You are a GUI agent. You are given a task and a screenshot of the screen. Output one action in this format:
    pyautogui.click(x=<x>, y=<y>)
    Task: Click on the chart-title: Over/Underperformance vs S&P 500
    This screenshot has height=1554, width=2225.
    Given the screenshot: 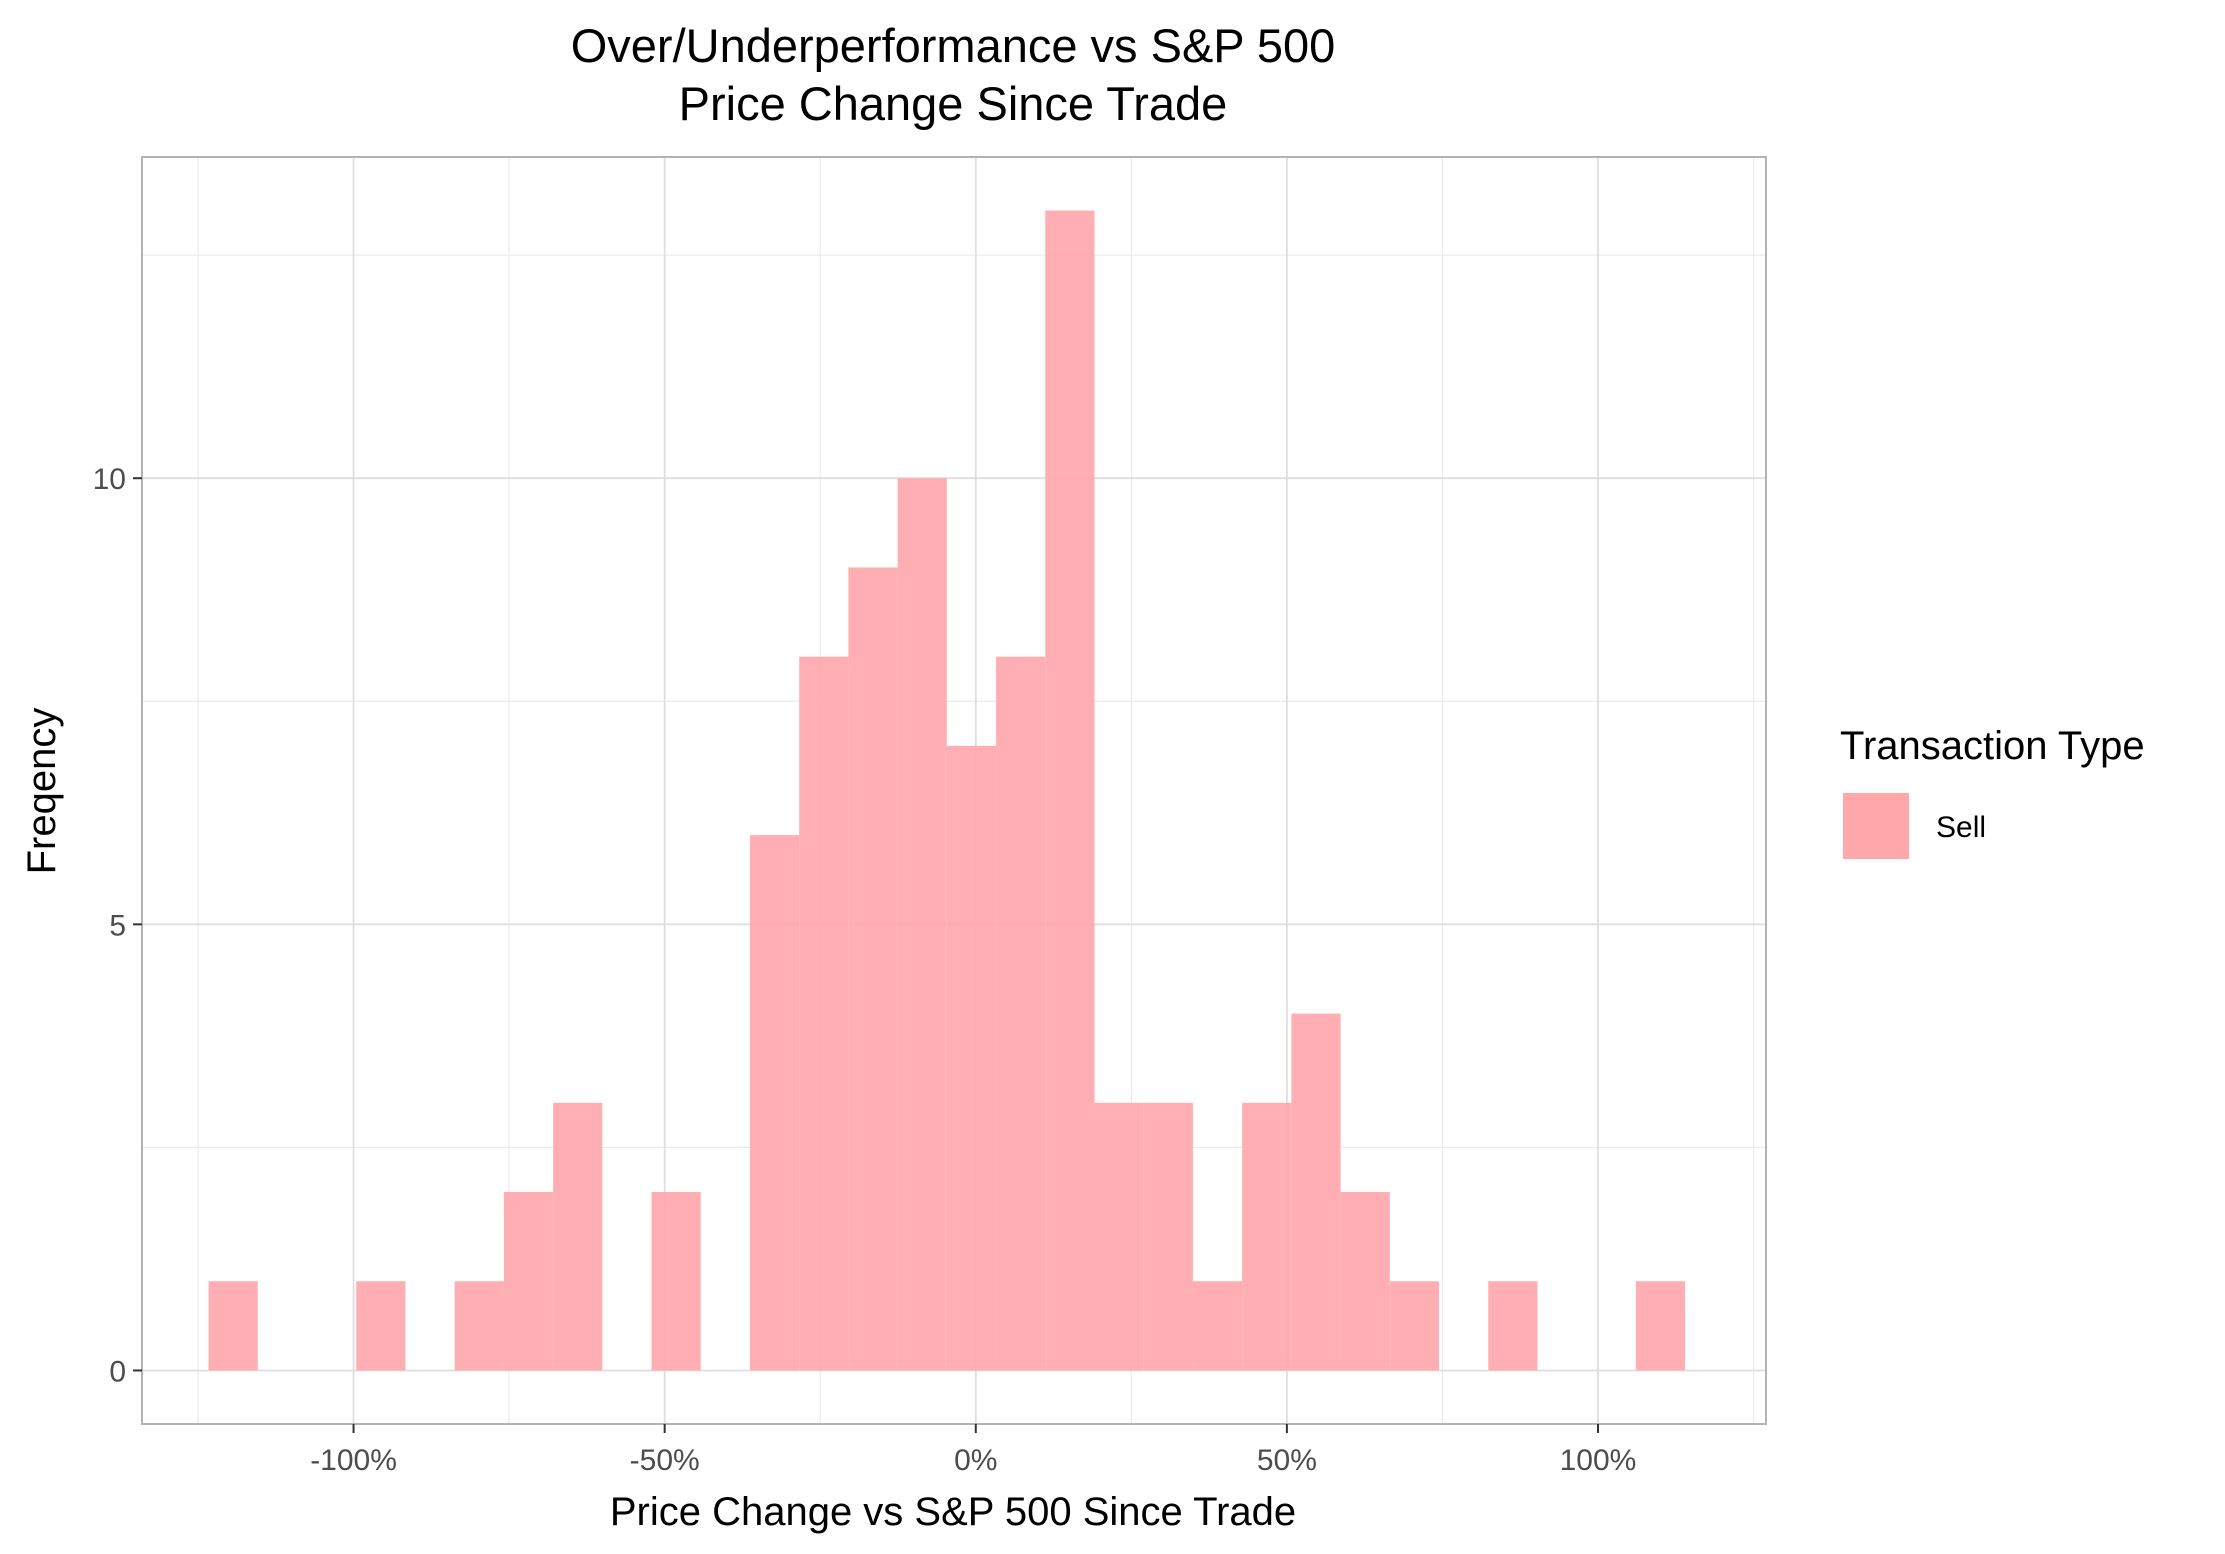 What is the action you would take?
    pyautogui.click(x=953, y=45)
    